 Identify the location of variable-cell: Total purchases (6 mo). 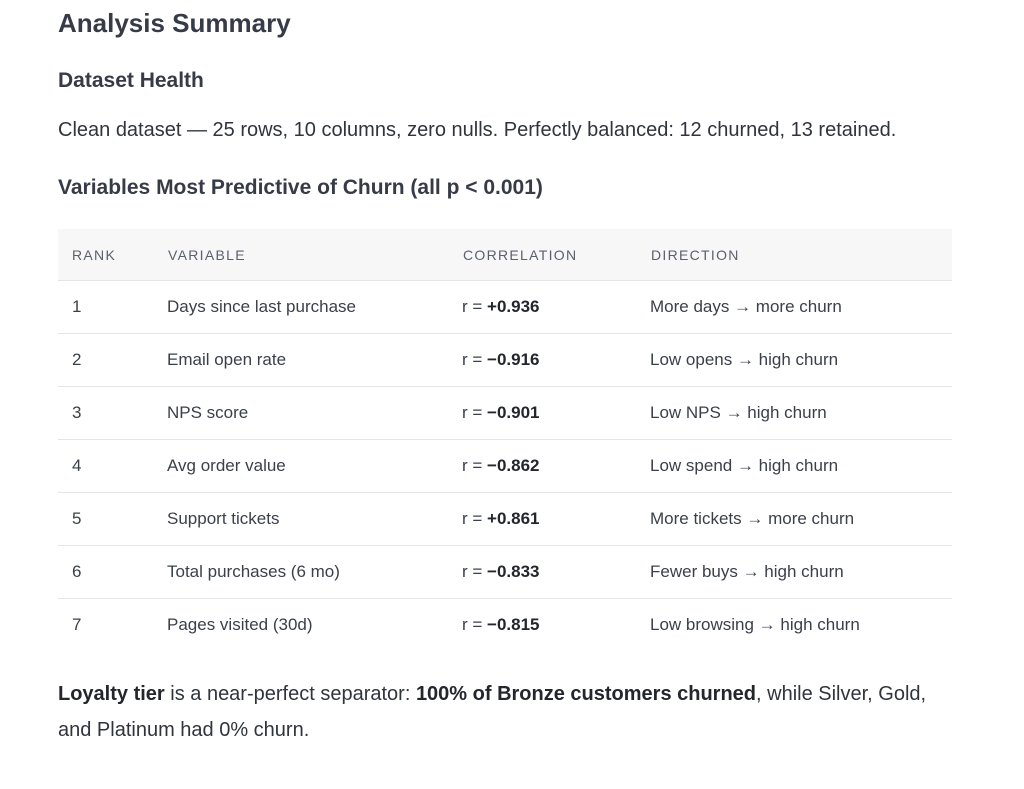
(314, 572).